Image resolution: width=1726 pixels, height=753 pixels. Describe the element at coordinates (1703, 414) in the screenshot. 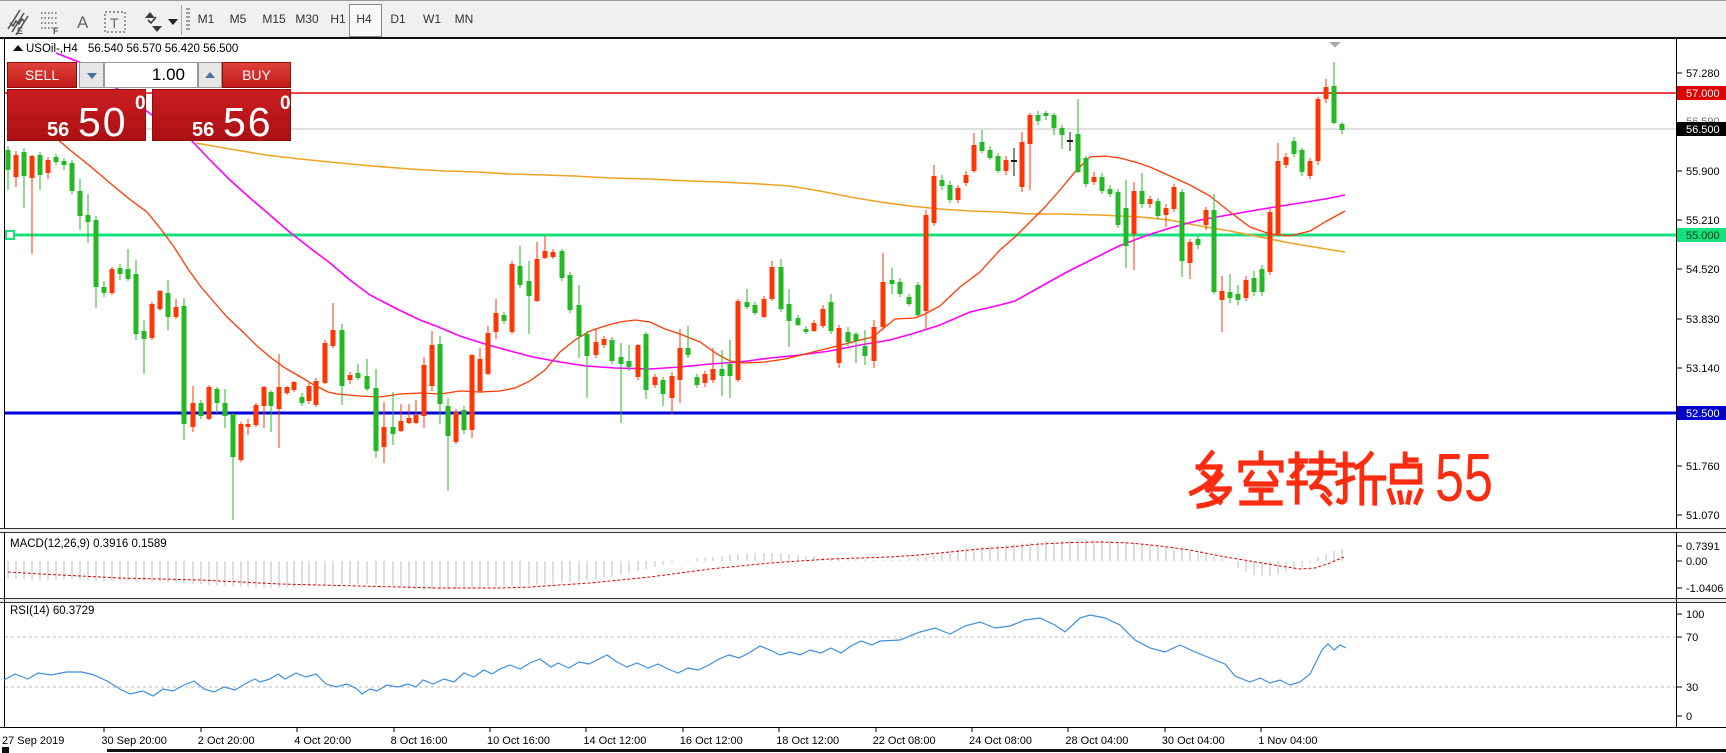

I see `svg-text: 52.500` at that location.